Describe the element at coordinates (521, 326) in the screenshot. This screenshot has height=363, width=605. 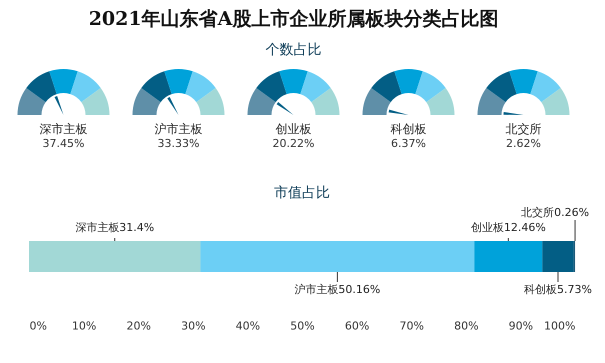
I see `x-tick-label: 90%` at that location.